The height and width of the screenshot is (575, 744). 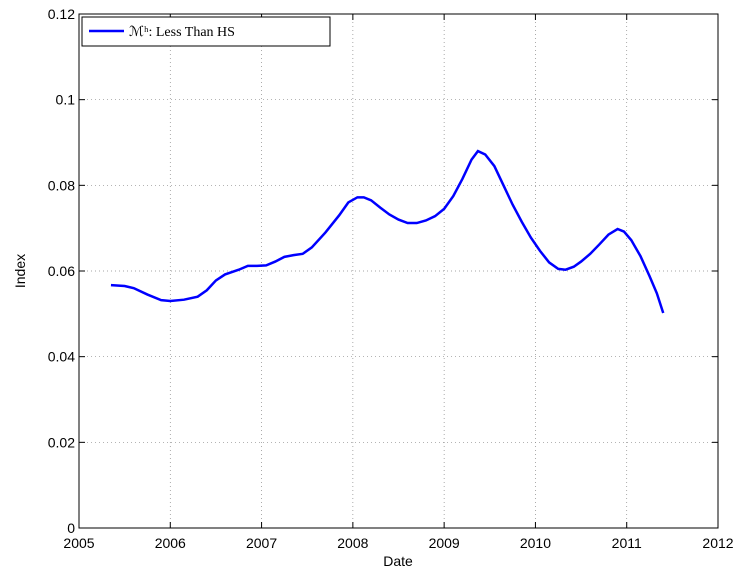 What do you see at coordinates (535, 543) in the screenshot?
I see `x-tick-label: 2010` at bounding box center [535, 543].